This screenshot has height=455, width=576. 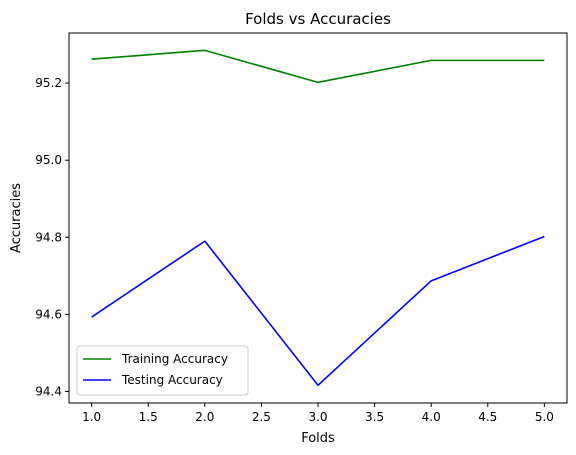 What do you see at coordinates (48, 160) in the screenshot?
I see `y-tick-label: 95.0` at bounding box center [48, 160].